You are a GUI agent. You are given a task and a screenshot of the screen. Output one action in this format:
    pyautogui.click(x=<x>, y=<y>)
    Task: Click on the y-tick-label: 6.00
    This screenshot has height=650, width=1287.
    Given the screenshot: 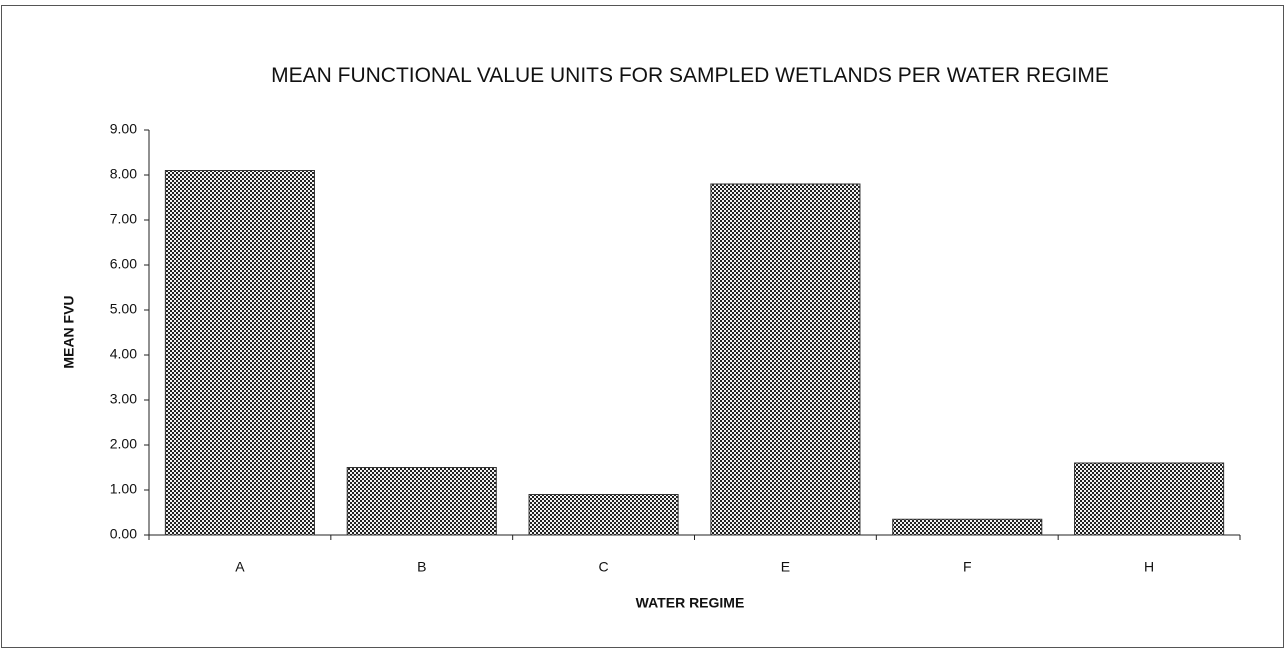 What is the action you would take?
    pyautogui.click(x=123, y=264)
    